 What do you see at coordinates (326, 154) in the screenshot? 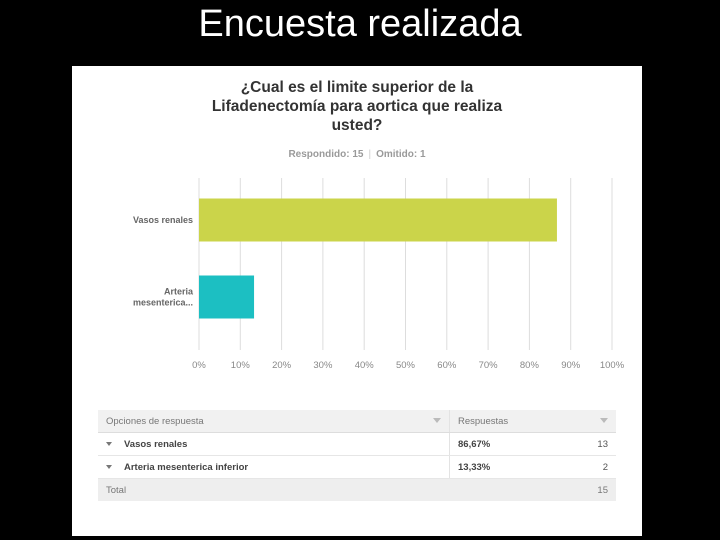
I see `answered-count: Respondido: 15` at bounding box center [326, 154].